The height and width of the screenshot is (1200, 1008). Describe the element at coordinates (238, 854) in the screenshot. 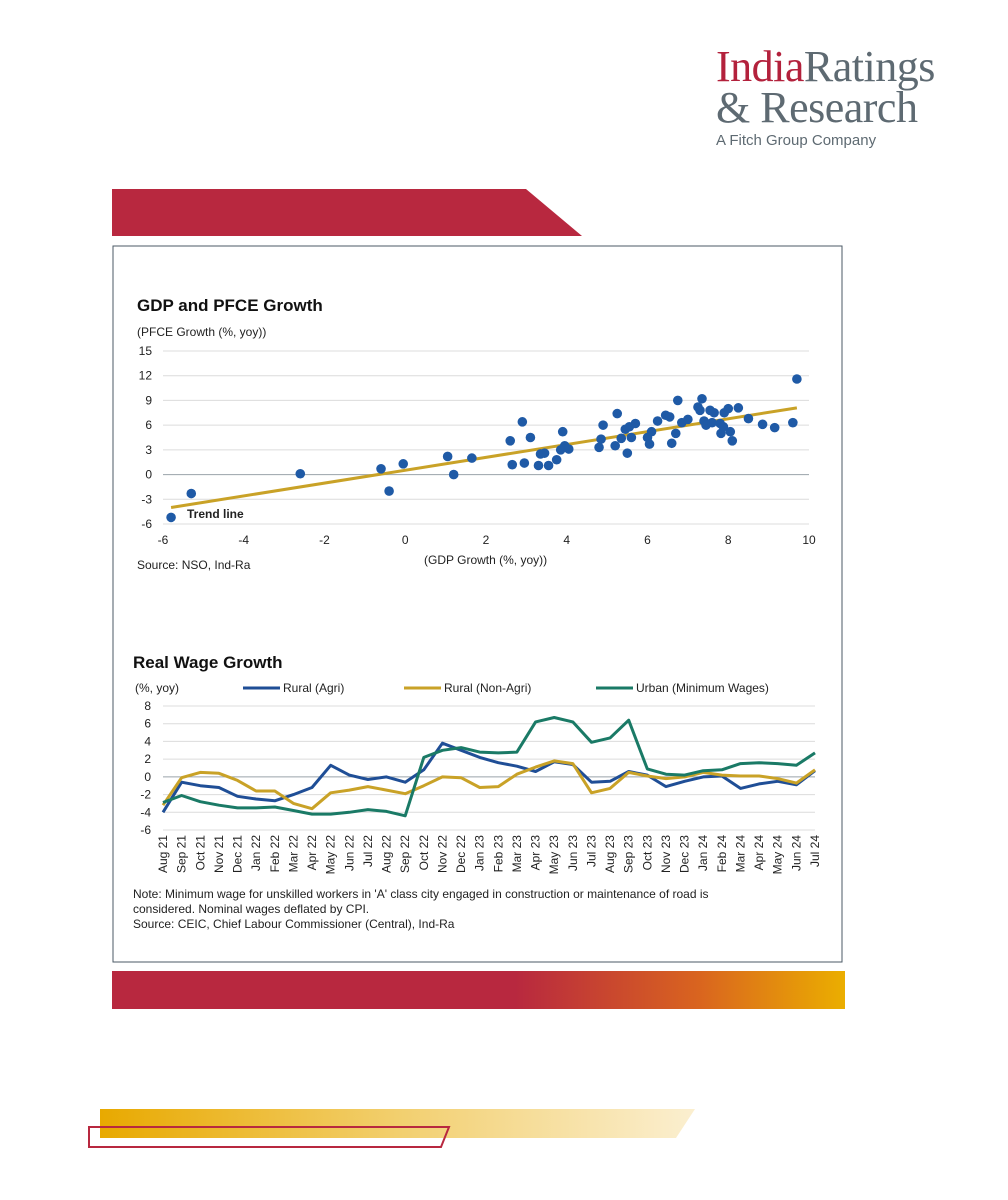

I see `line-x-tick: Dec 21` at that location.